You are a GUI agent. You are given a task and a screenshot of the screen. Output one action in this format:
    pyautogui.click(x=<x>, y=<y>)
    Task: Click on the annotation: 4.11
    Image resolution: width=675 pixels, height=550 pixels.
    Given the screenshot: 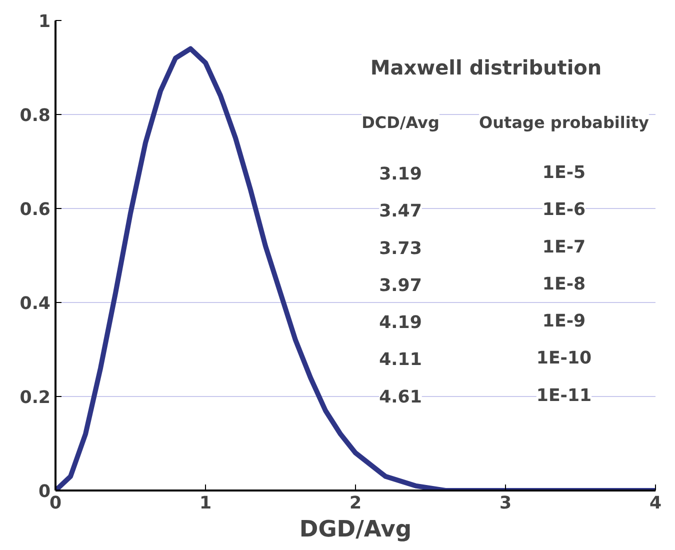 What is the action you would take?
    pyautogui.click(x=400, y=360)
    